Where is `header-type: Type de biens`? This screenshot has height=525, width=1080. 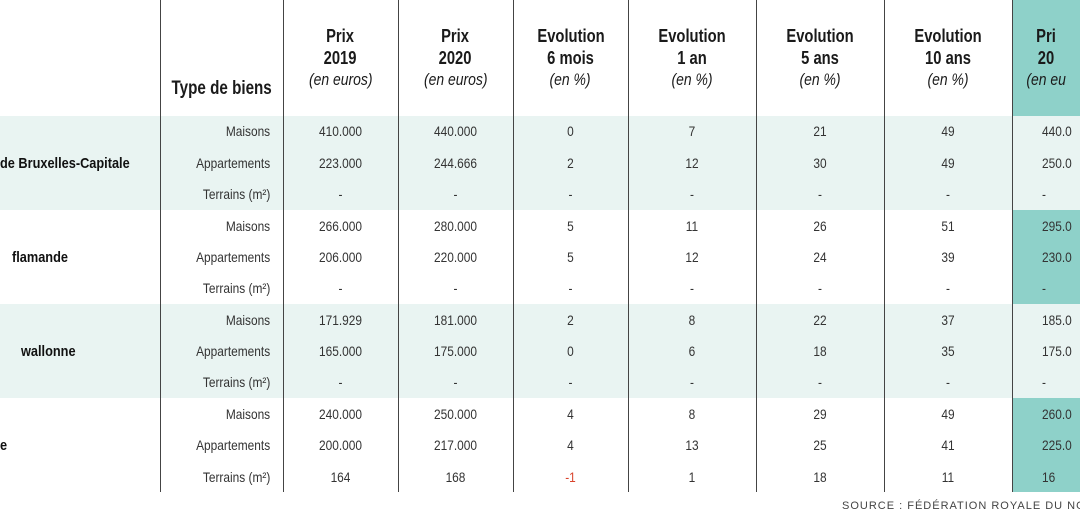 header-type: Type de biens is located at coordinates (221, 58).